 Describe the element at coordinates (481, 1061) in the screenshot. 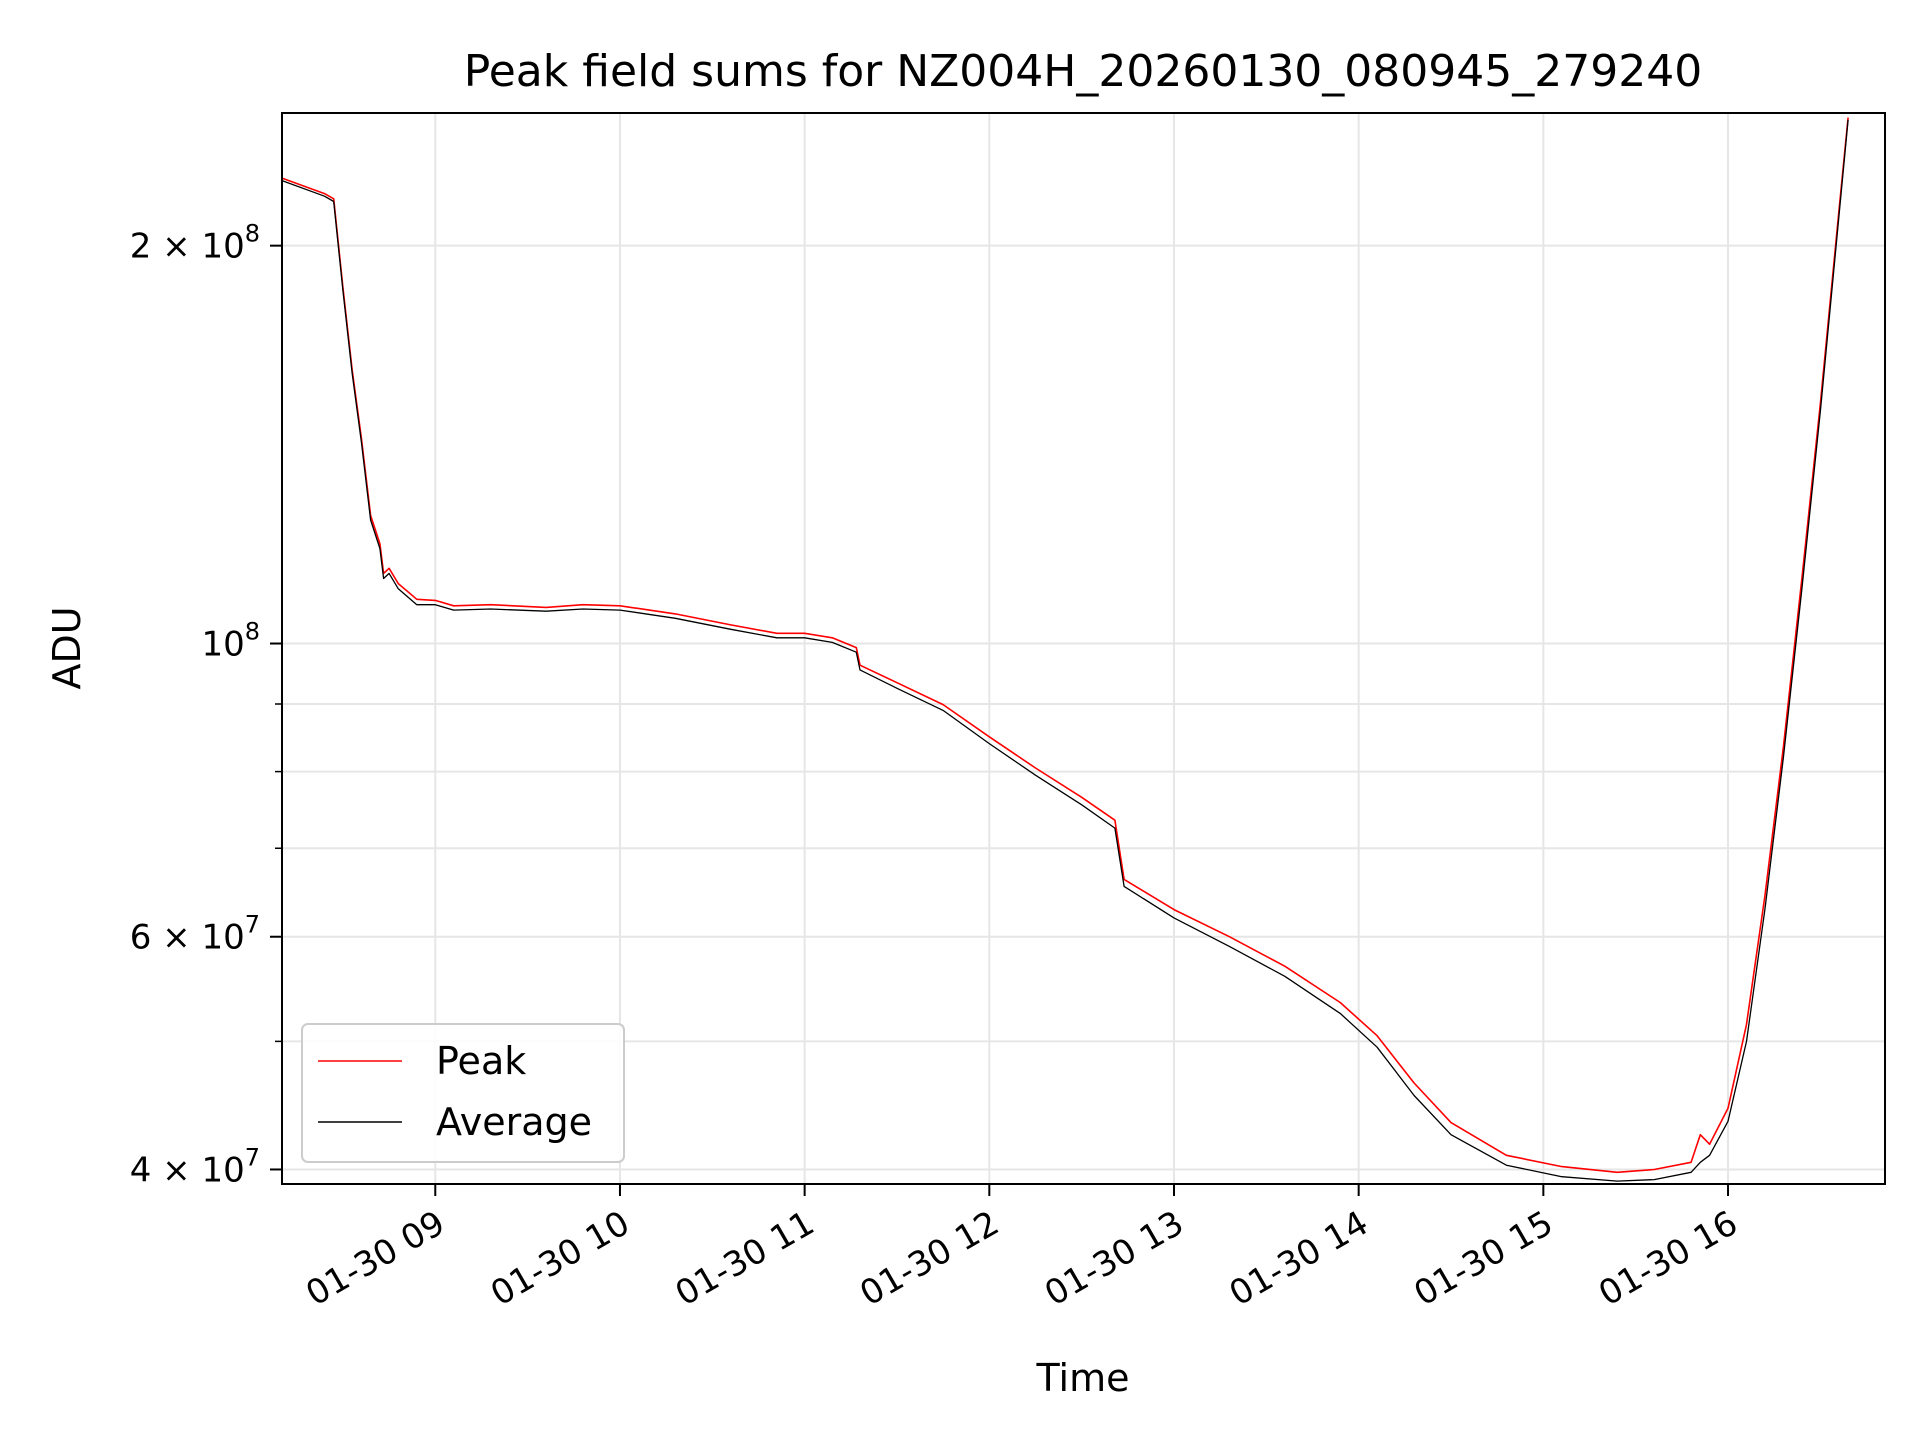

I see `legend-peak-label: Peak` at that location.